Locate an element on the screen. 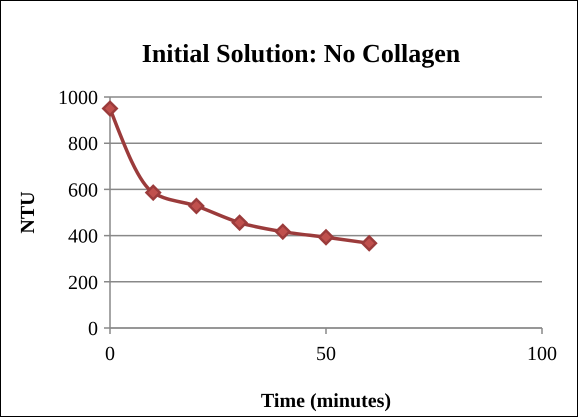  y-axis-title: NTU is located at coordinates (28, 212).